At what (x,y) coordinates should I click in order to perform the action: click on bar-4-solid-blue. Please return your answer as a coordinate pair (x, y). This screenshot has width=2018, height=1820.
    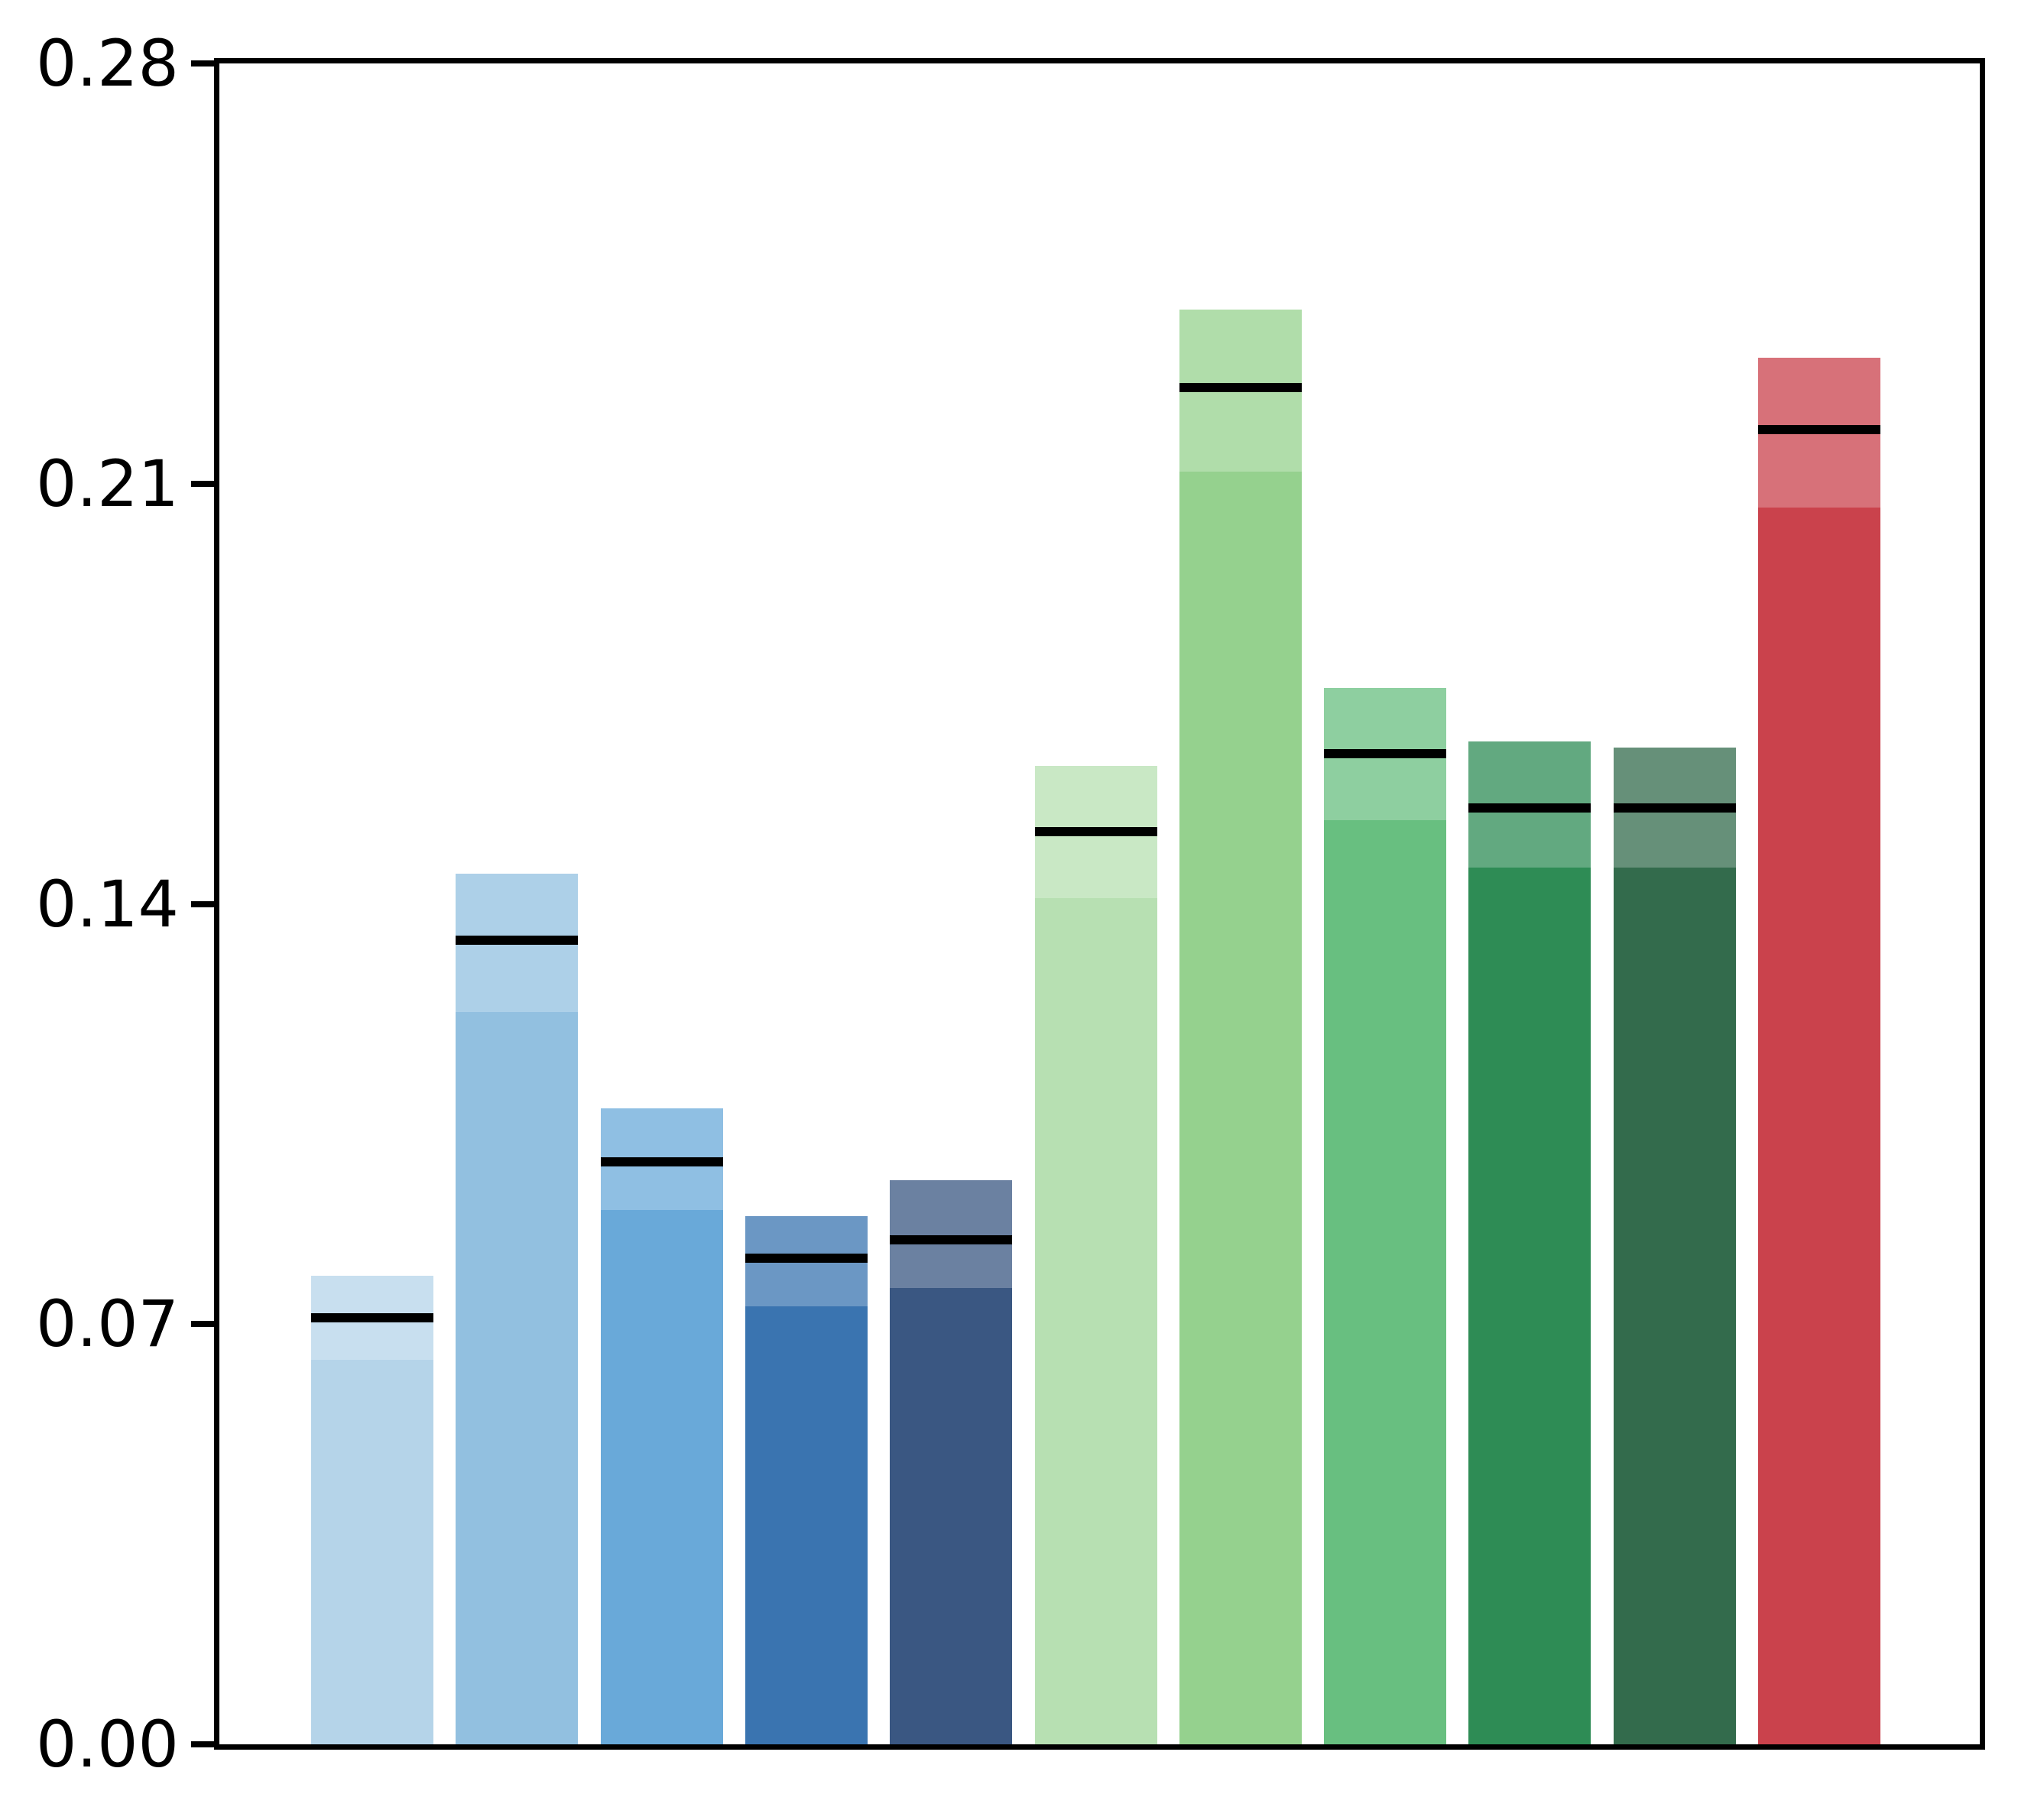
    Looking at the image, I should click on (806, 1525).